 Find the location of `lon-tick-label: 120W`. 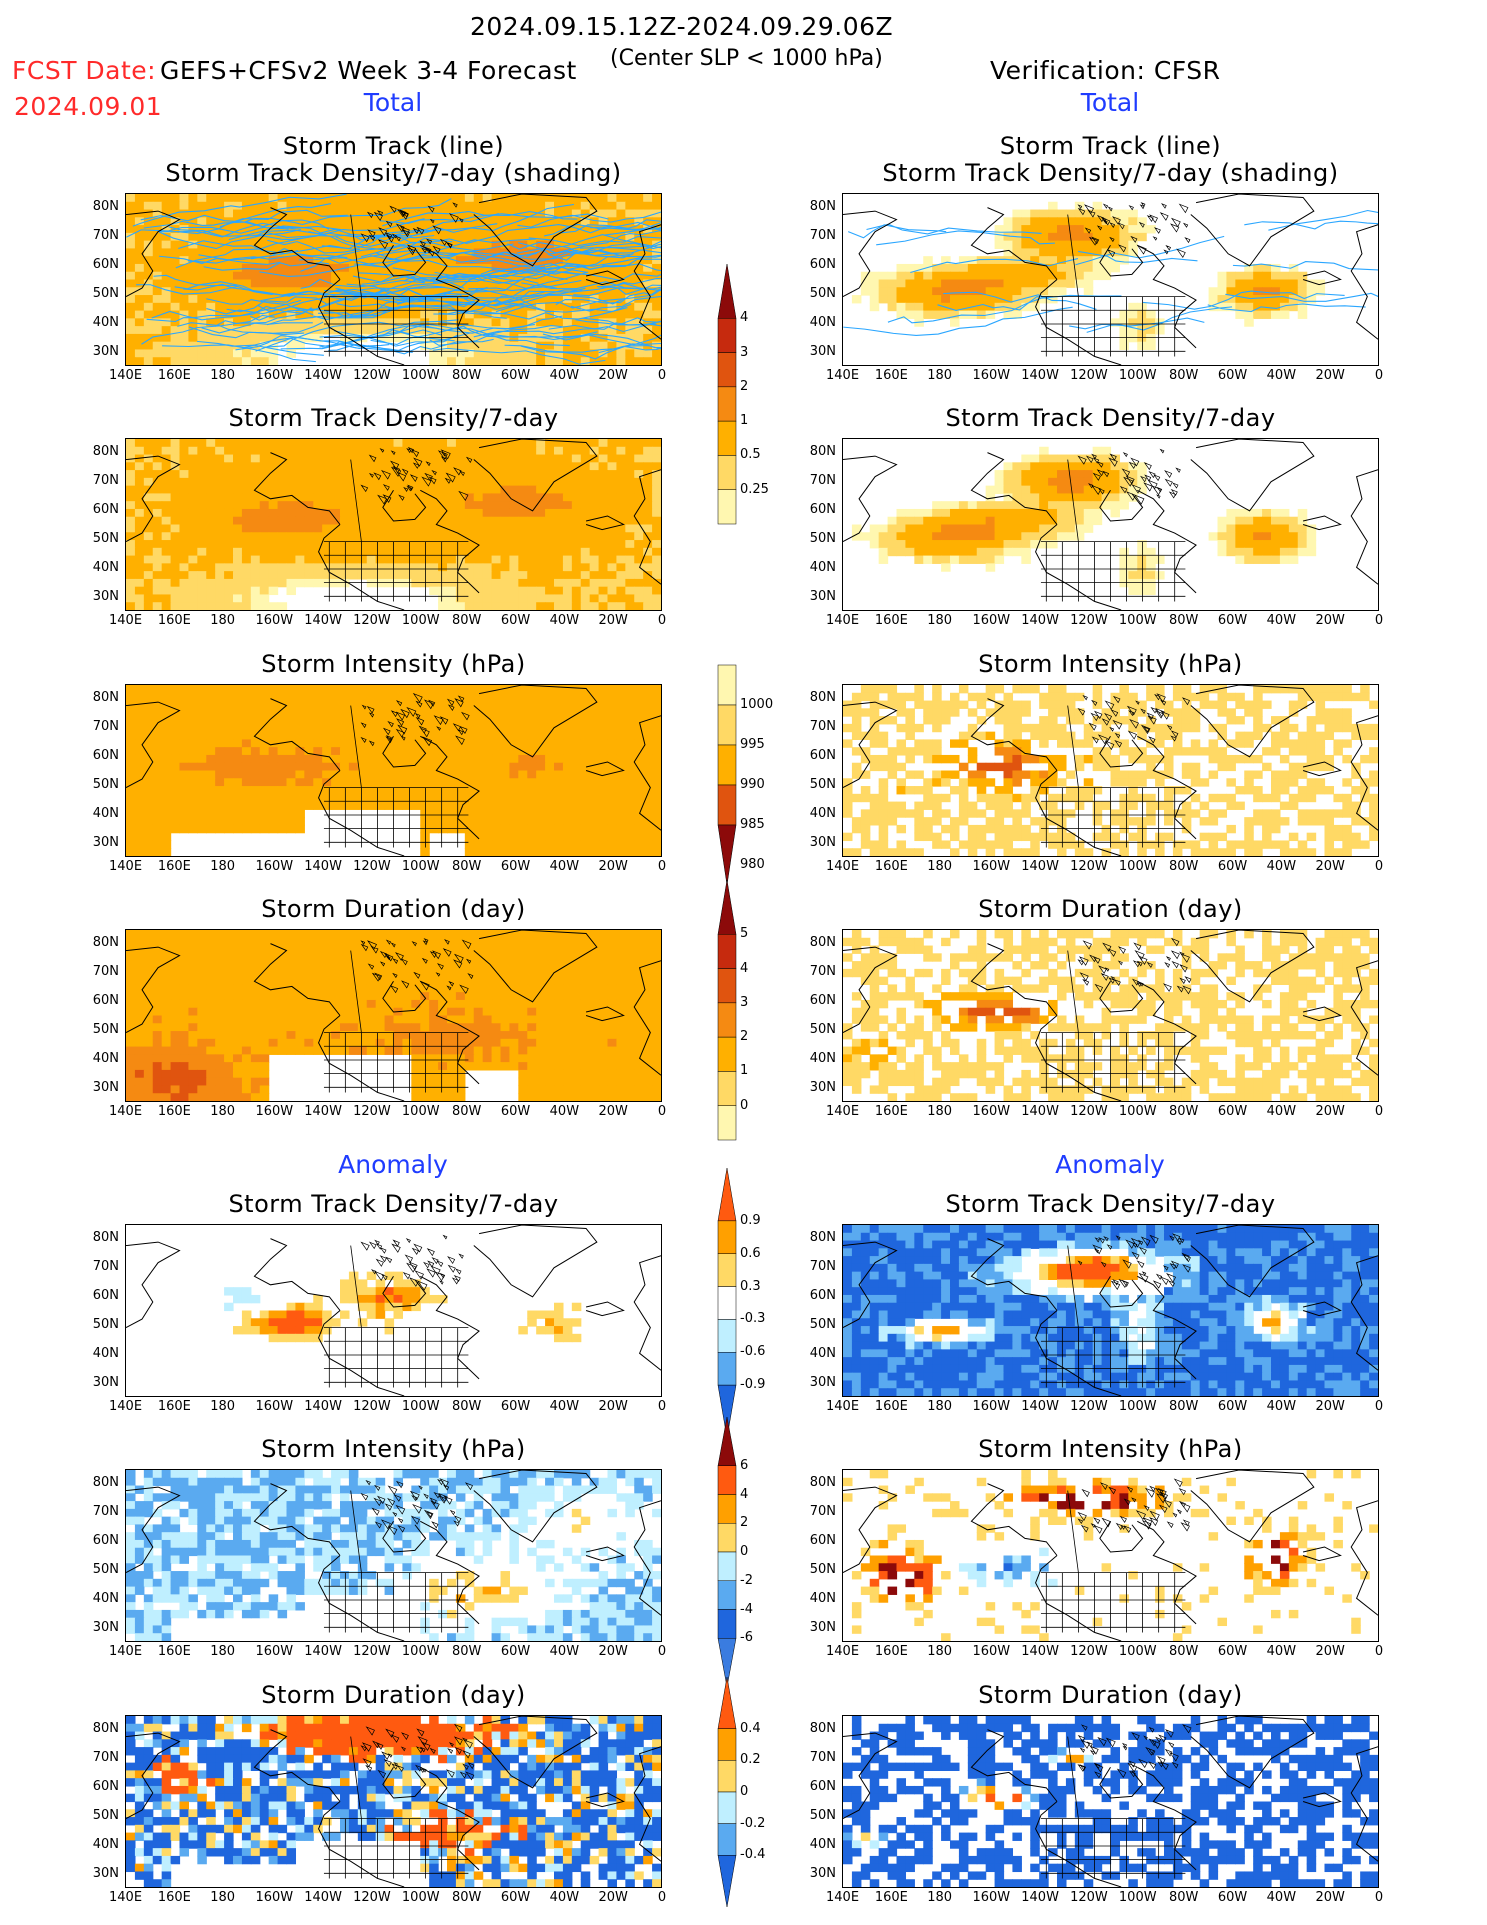

lon-tick-label: 120W is located at coordinates (372, 375).